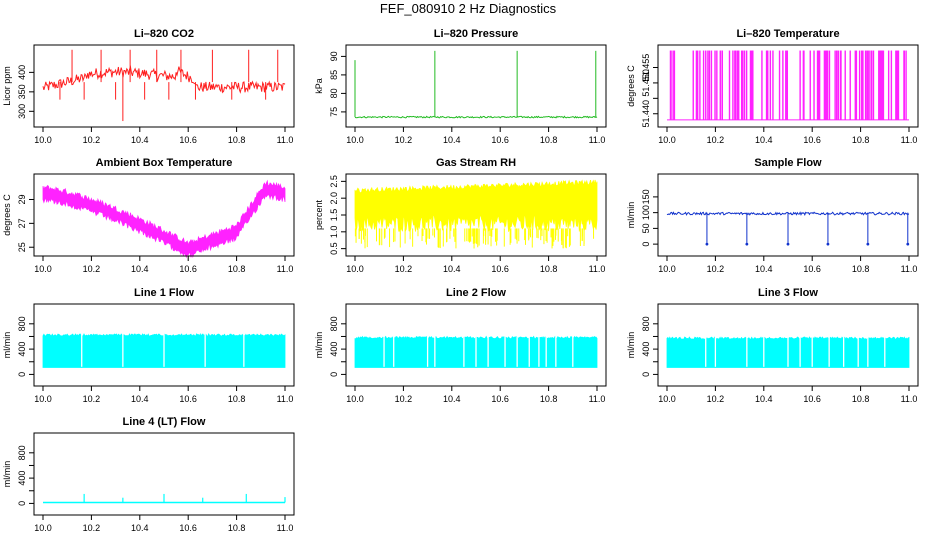 The image size is (936, 540). I want to click on panel-title: Li–820 Temperature, so click(787, 34).